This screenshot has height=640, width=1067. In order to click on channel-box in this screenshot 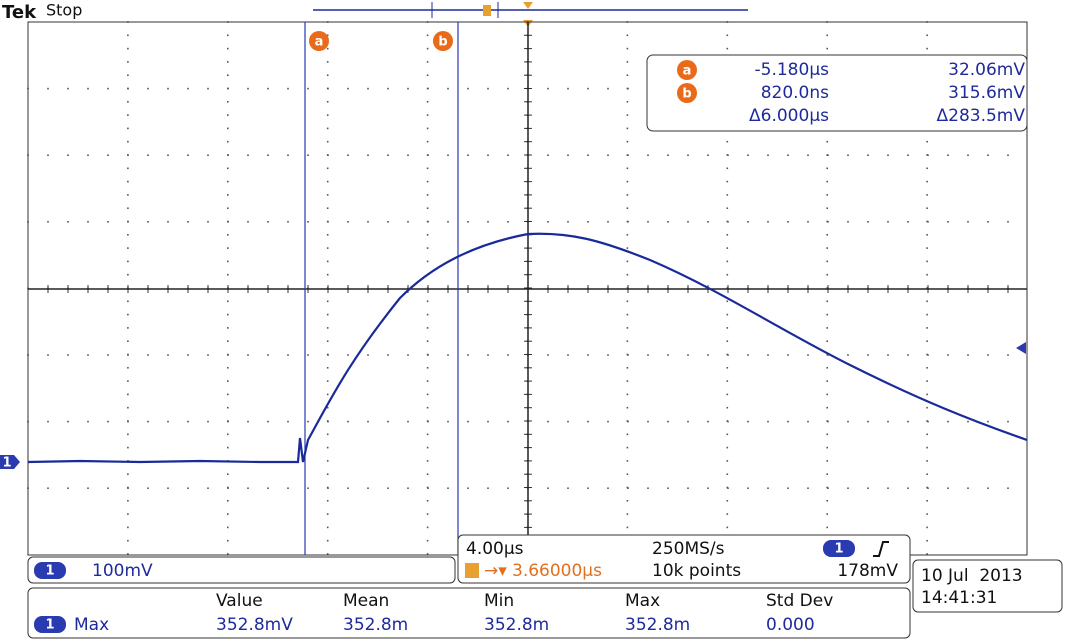, I will do `click(241, 570)`.